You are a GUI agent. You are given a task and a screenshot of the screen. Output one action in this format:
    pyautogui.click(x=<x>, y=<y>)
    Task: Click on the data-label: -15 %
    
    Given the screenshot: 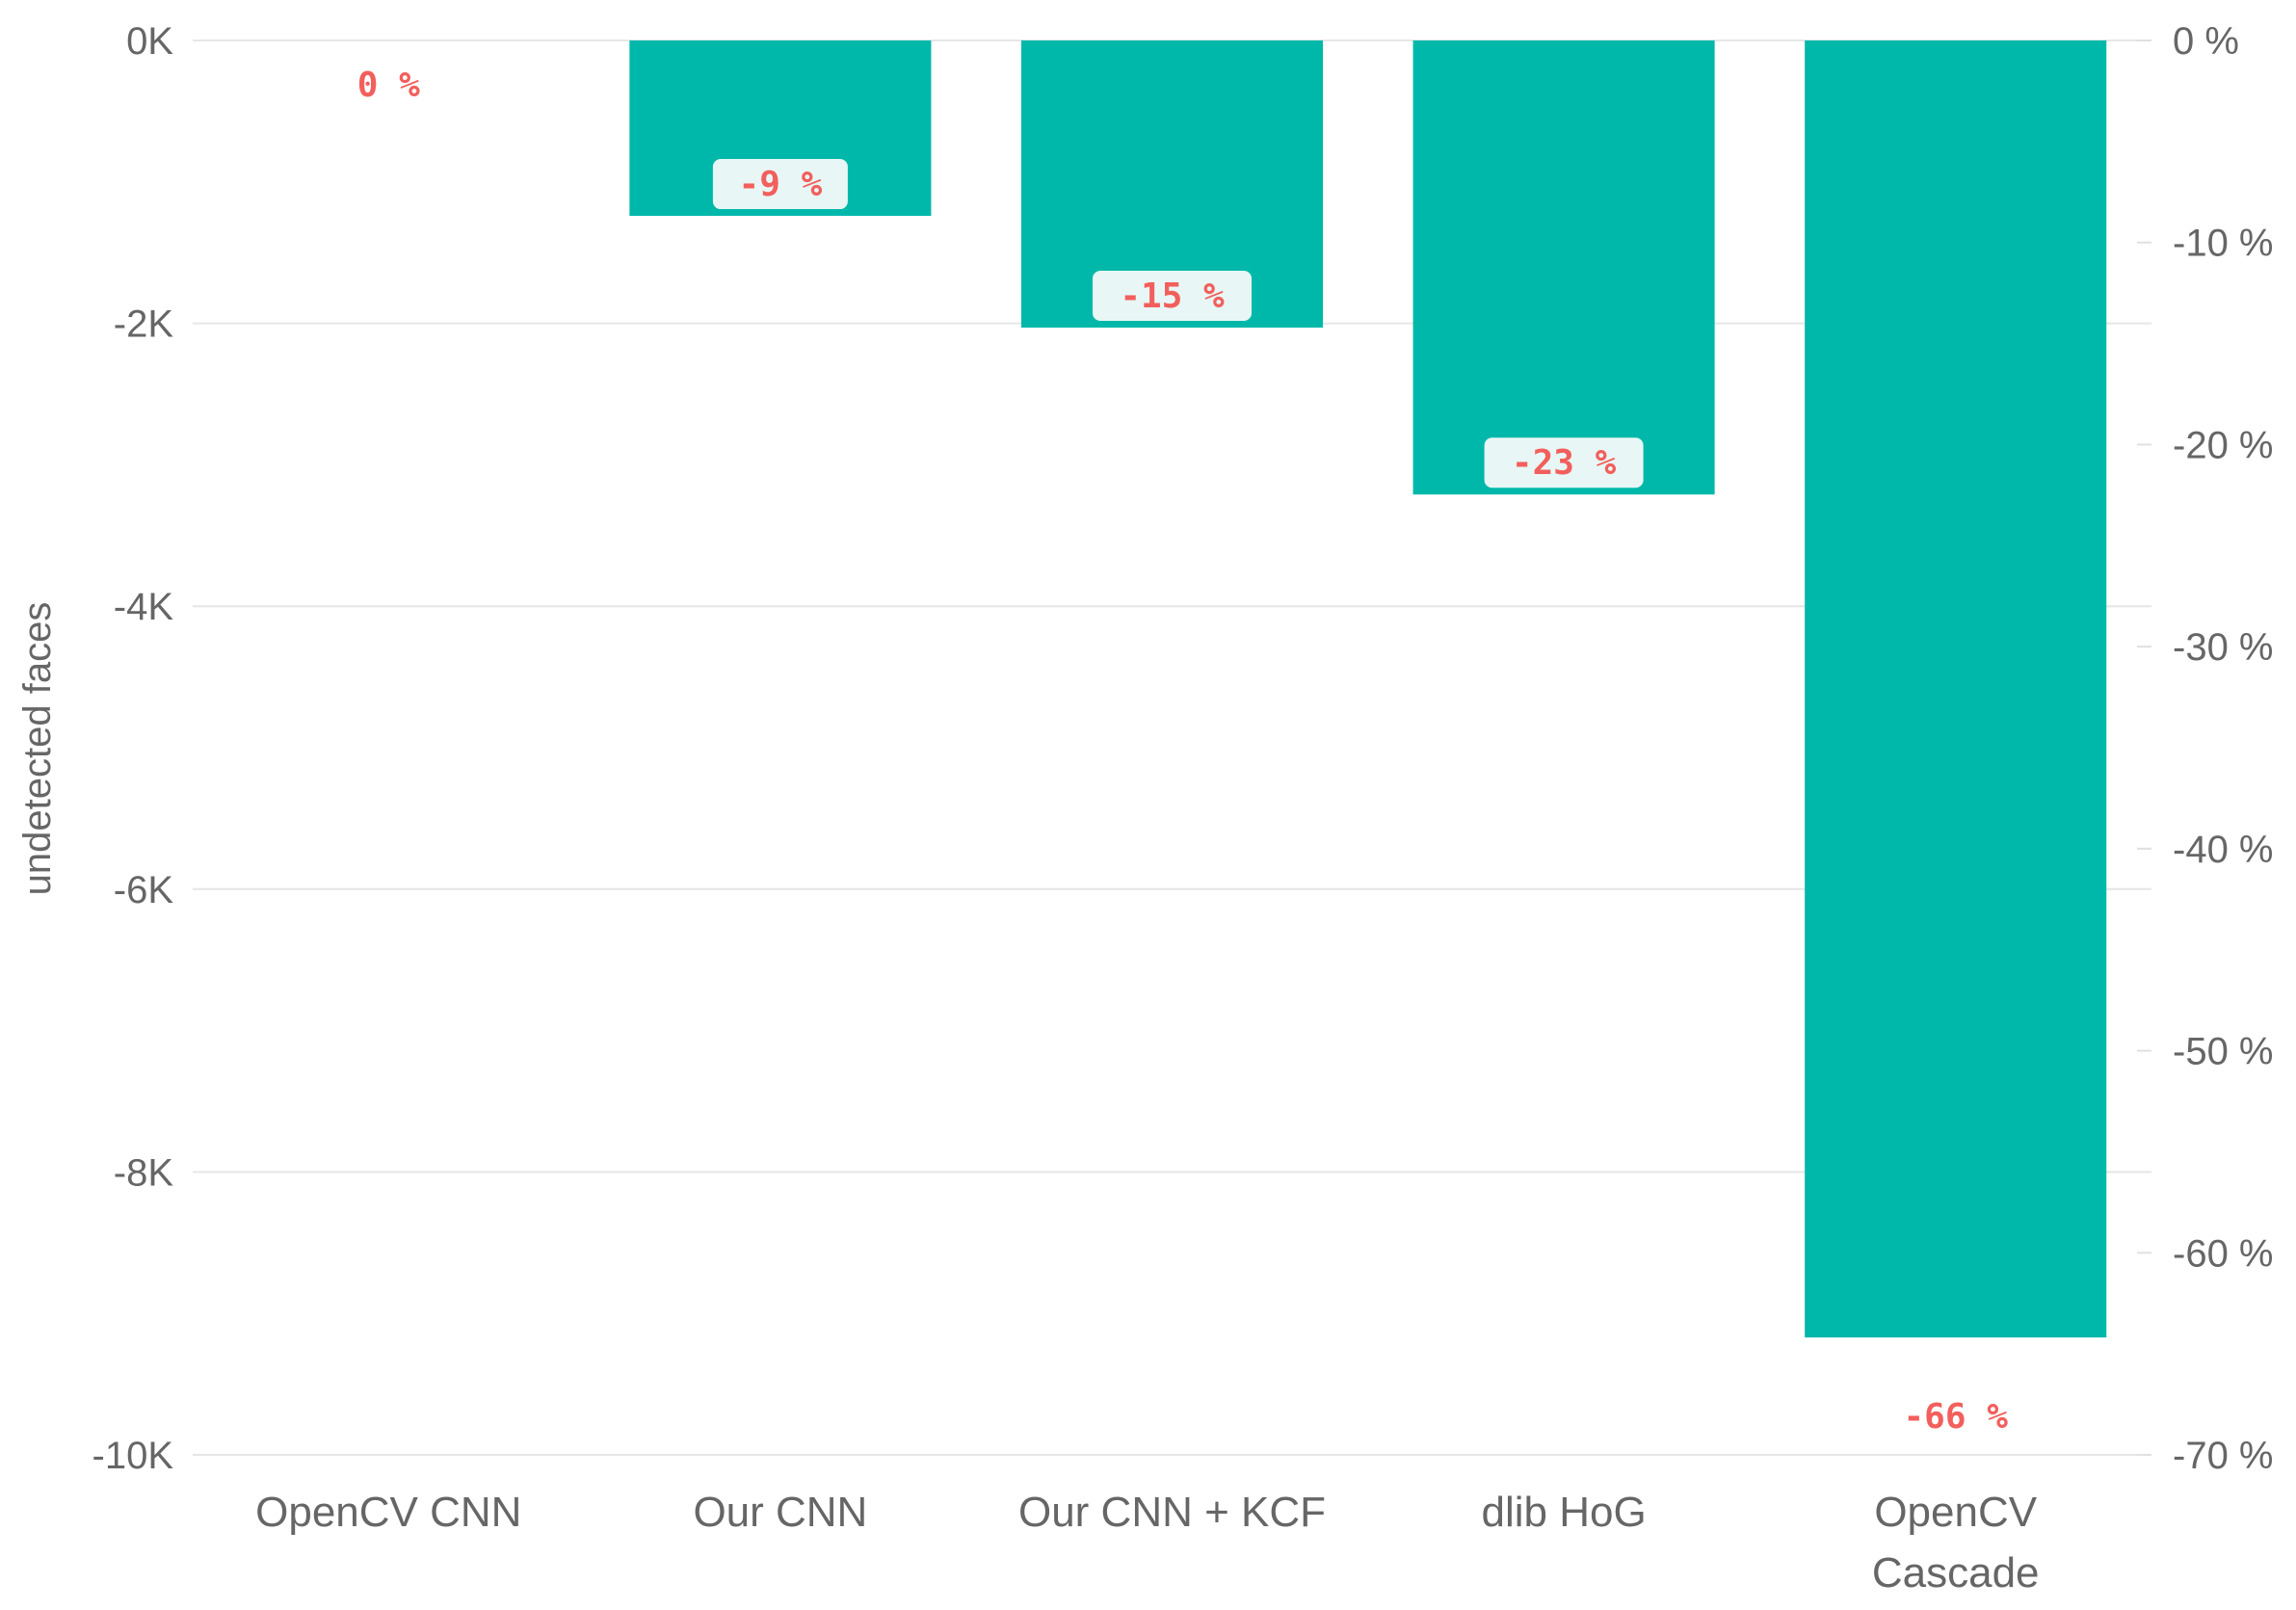 What is the action you would take?
    pyautogui.click(x=1173, y=296)
    